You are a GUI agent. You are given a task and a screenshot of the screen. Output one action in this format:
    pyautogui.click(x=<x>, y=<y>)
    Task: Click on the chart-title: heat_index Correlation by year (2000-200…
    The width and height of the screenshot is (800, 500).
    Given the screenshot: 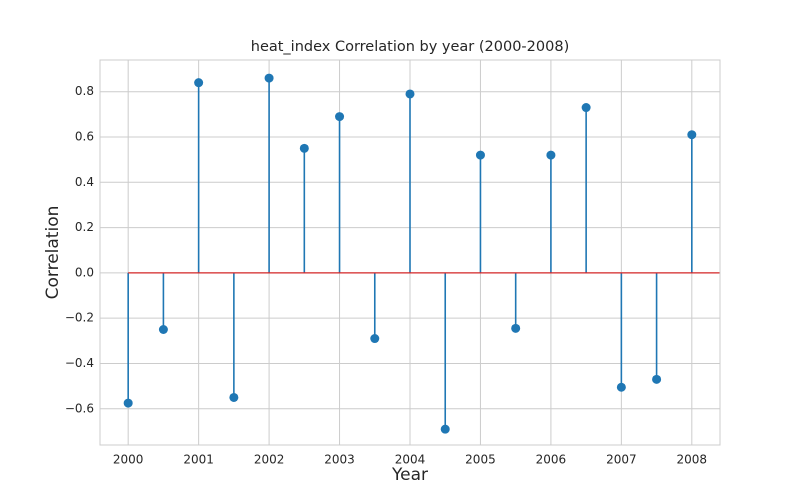 What is the action you would take?
    pyautogui.click(x=410, y=47)
    